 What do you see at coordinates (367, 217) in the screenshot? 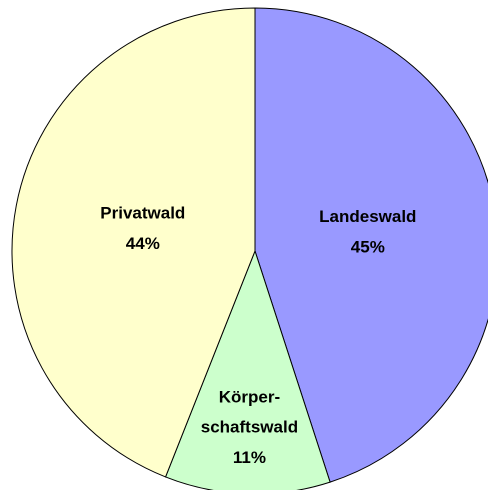
I see `slice-label: Landeswald` at bounding box center [367, 217].